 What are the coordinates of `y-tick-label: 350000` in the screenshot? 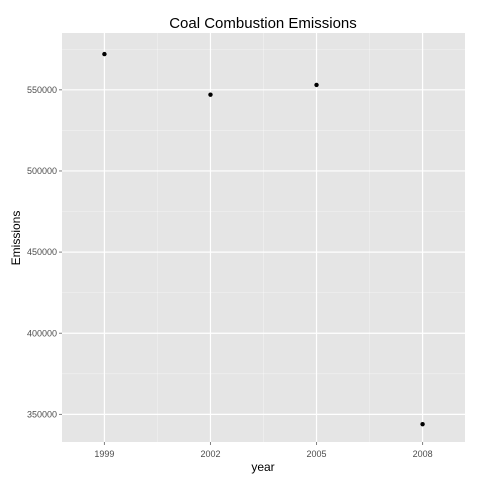 It's located at (42, 414).